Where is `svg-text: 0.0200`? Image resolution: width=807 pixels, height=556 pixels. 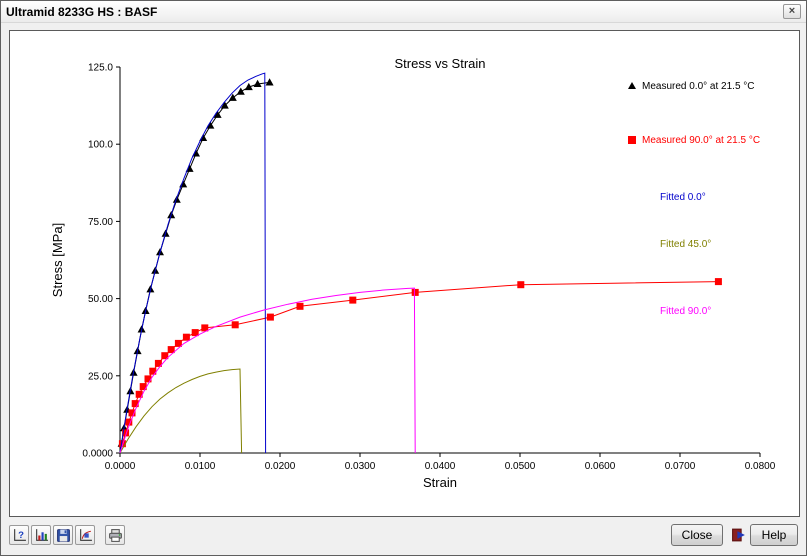 svg-text: 0.0200 is located at coordinates (280, 466).